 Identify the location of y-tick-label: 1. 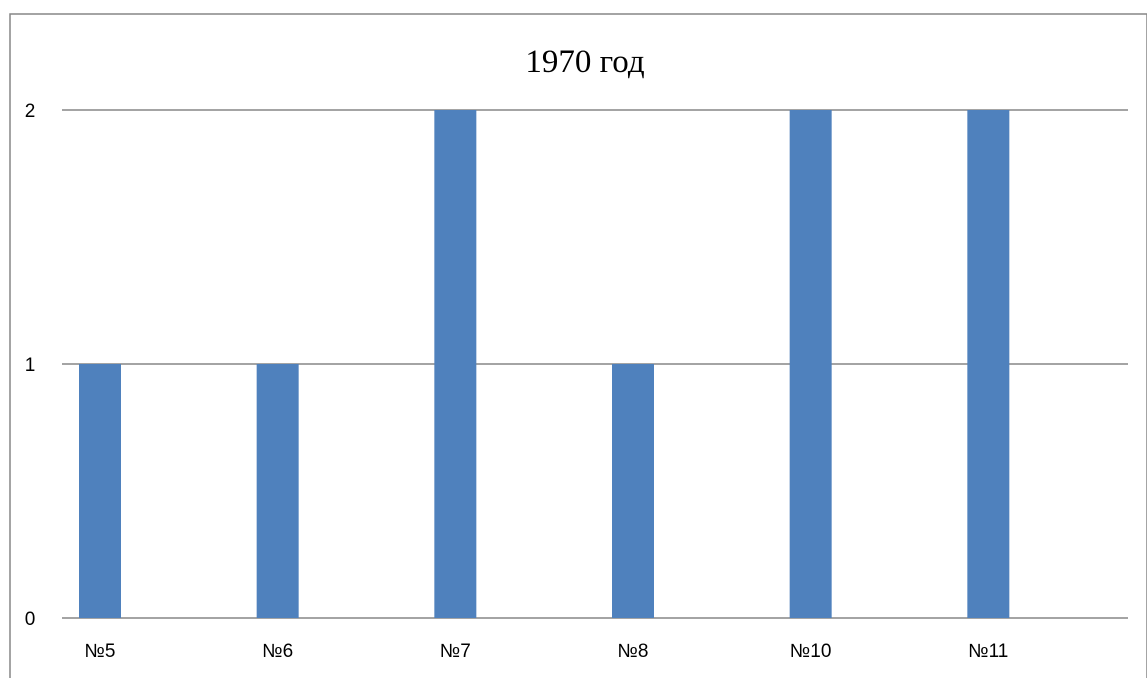
(30, 365).